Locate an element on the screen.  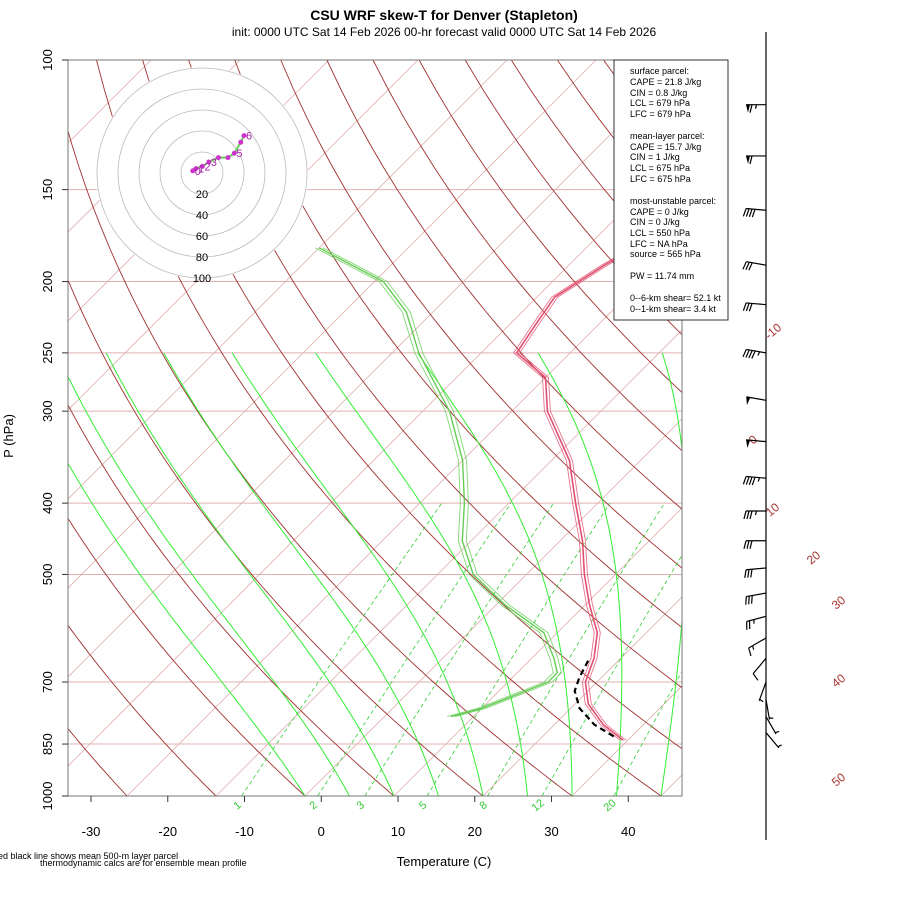
y-tick-label: 300 is located at coordinates (47, 411).